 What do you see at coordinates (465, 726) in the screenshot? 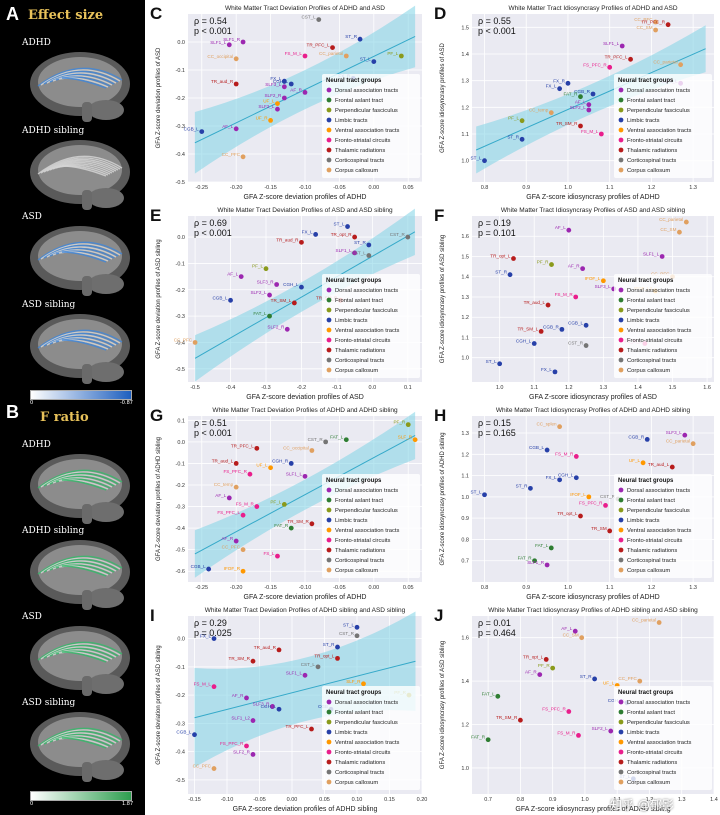
I see `y-tick-label: 1.2` at bounding box center [465, 726].